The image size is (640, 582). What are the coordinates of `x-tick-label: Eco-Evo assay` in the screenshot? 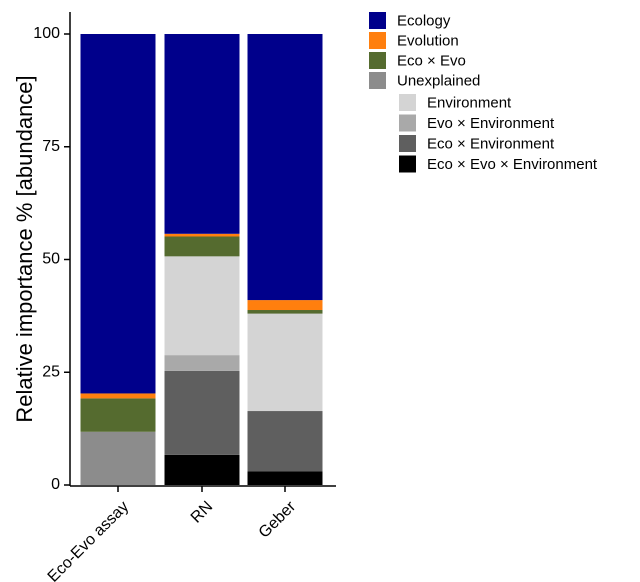 It's located at (88, 540).